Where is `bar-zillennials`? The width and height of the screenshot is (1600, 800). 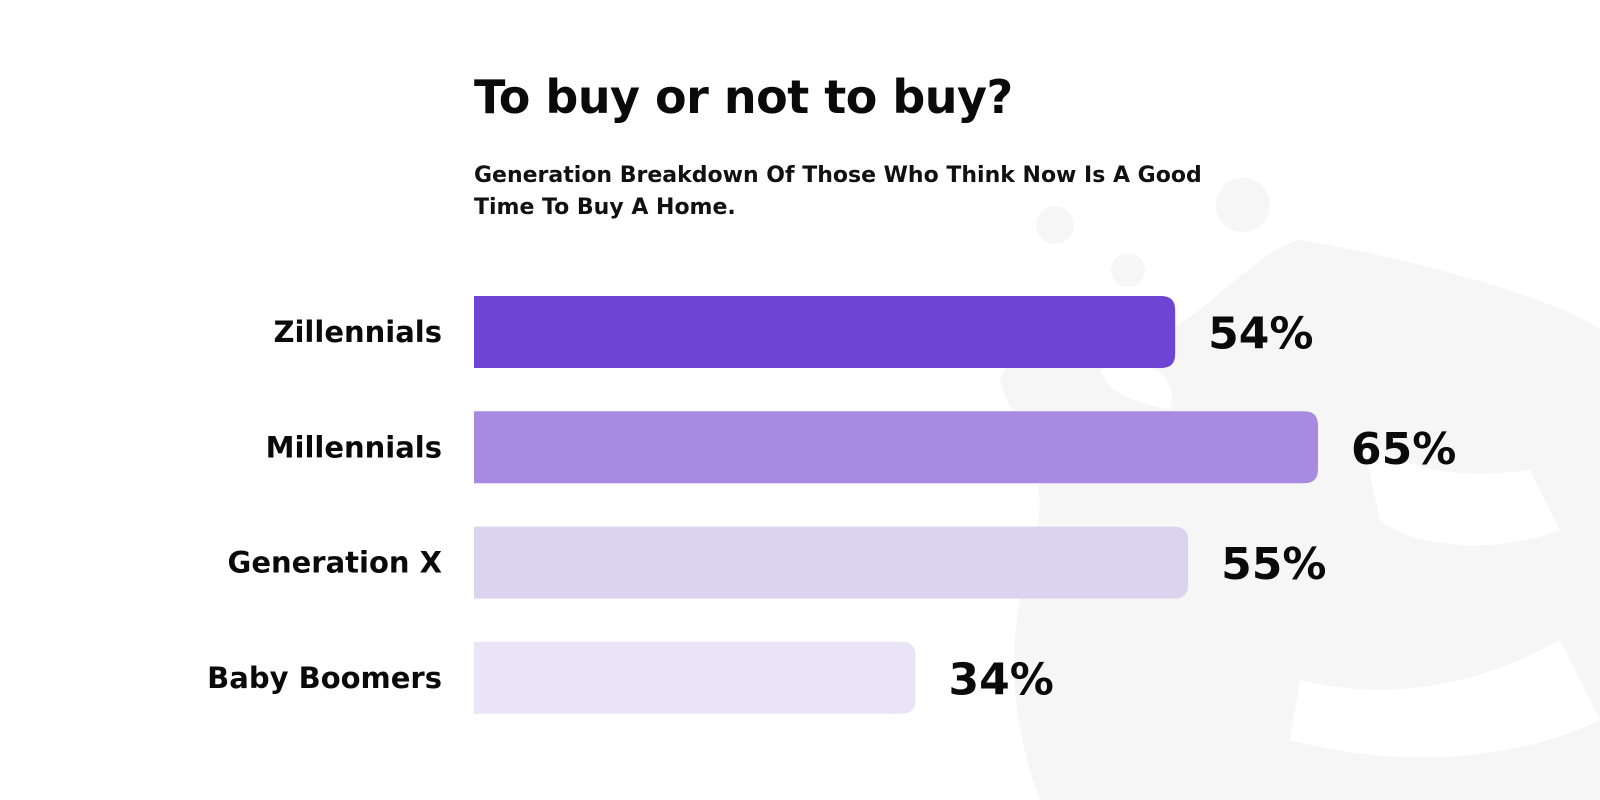
bar-zillennials is located at coordinates (825, 332).